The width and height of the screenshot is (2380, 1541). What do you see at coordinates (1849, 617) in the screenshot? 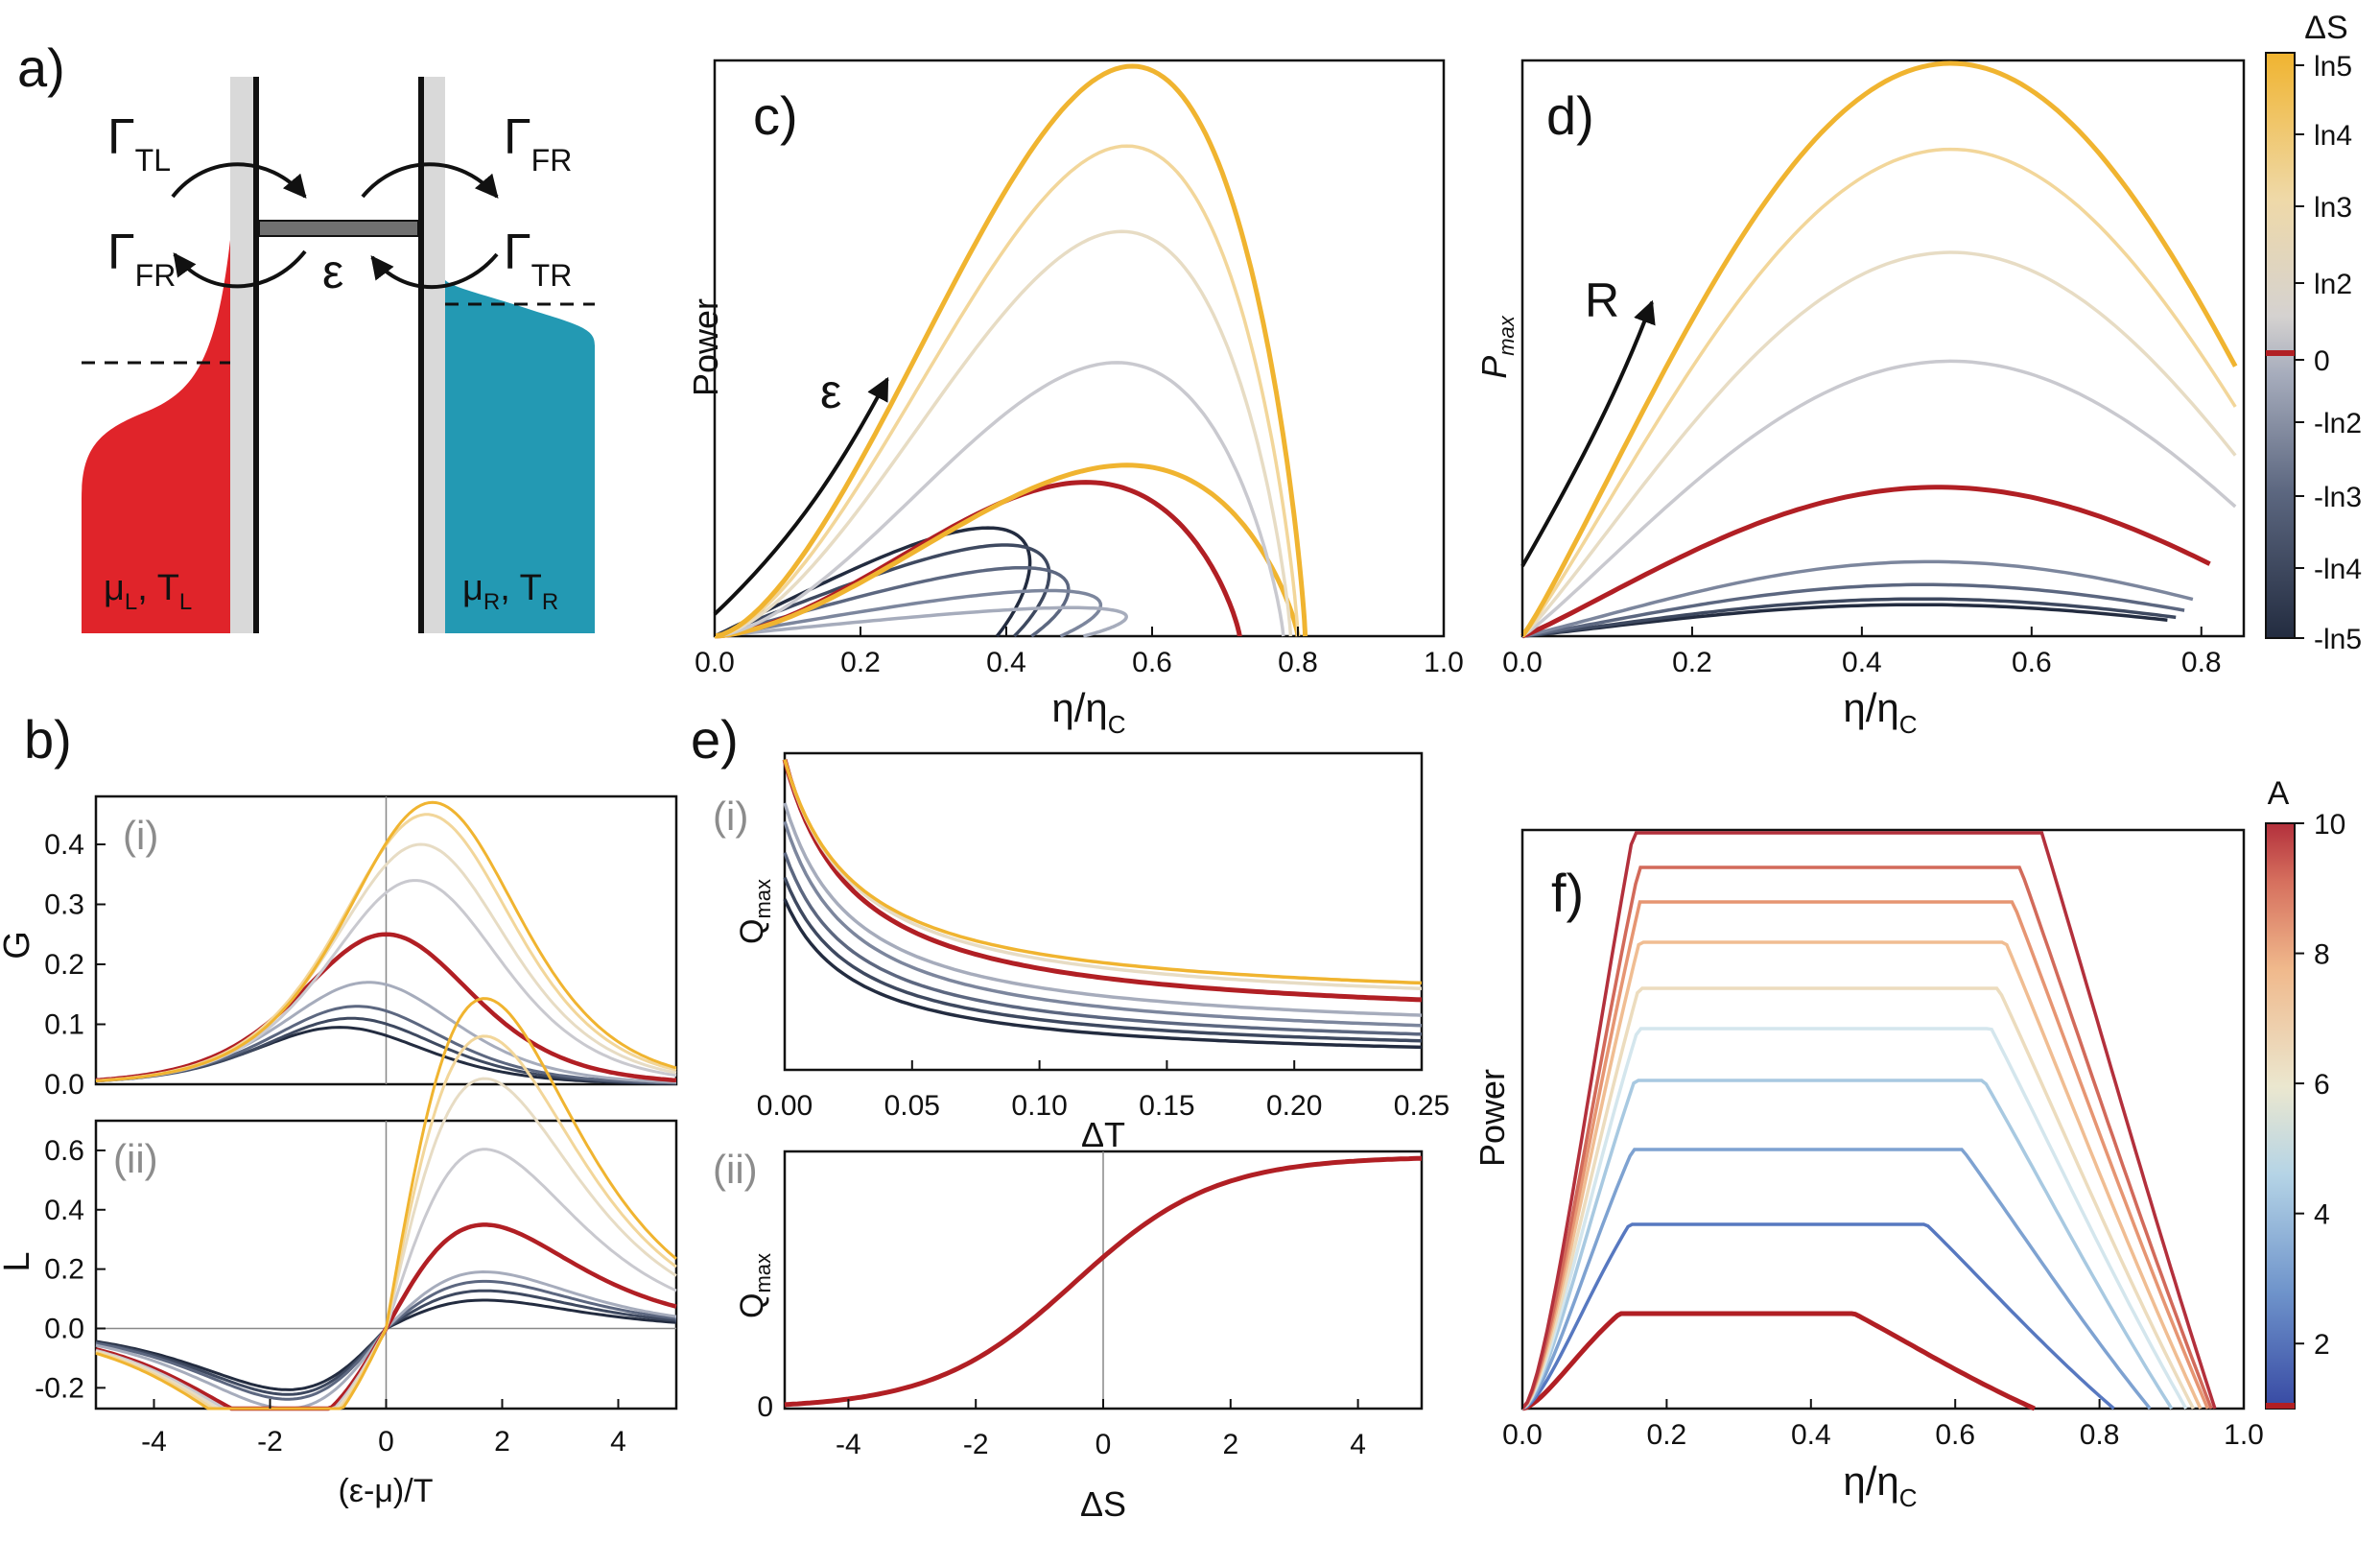
I see `panel-d-series--ln4` at bounding box center [1849, 617].